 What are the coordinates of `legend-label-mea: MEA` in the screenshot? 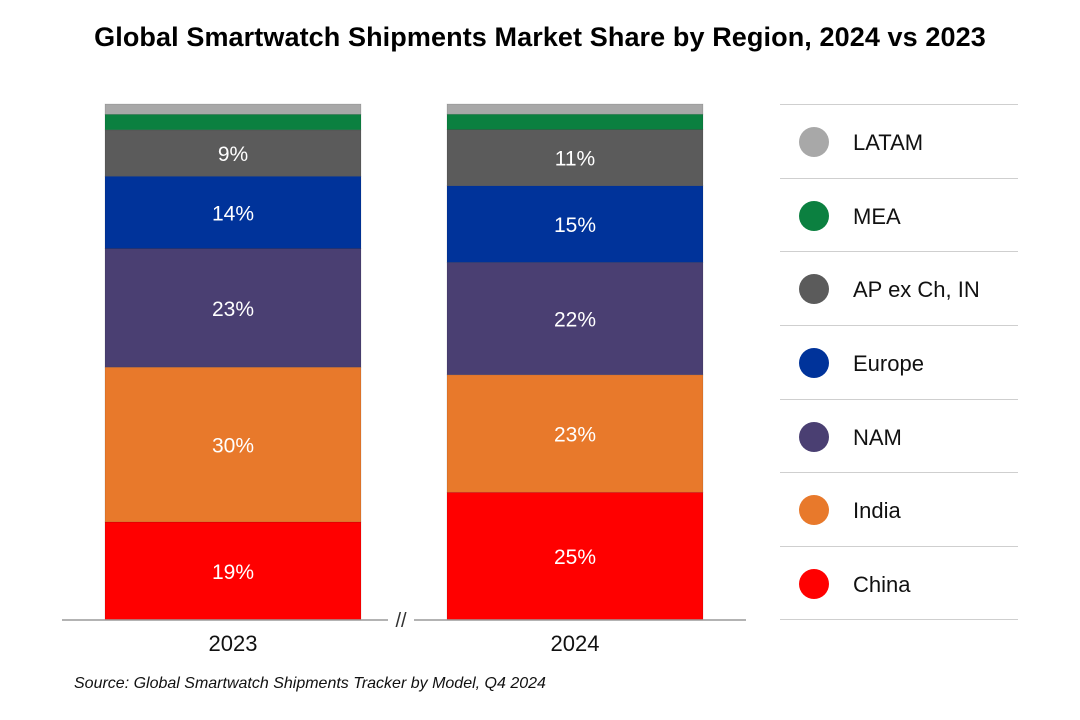 It's located at (877, 216).